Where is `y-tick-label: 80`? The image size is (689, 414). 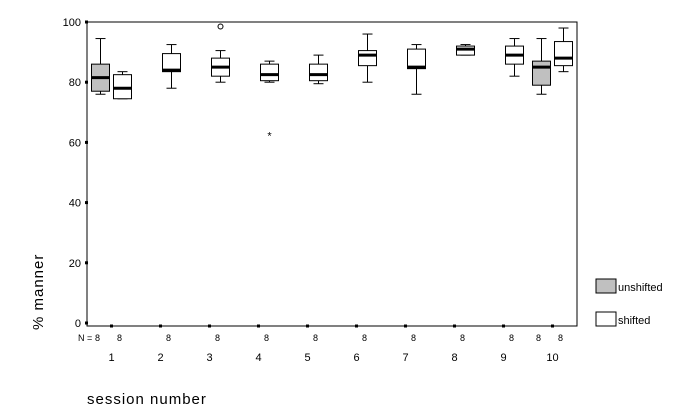 y-tick-label: 80 is located at coordinates (75, 83).